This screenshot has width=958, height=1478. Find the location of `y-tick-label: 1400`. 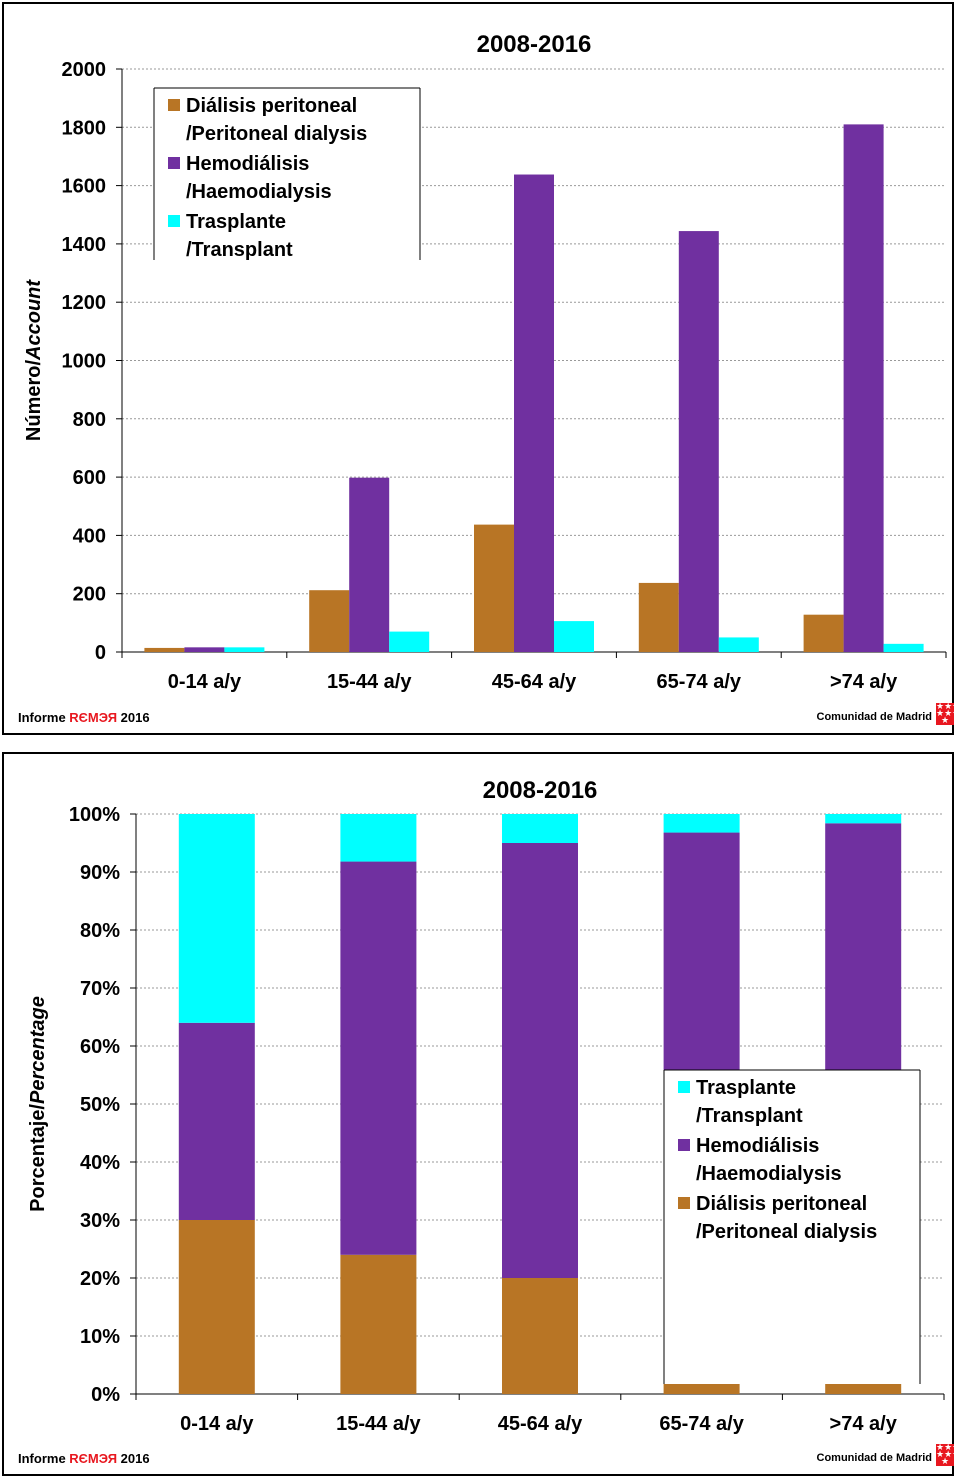

y-tick-label: 1400 is located at coordinates (84, 245).